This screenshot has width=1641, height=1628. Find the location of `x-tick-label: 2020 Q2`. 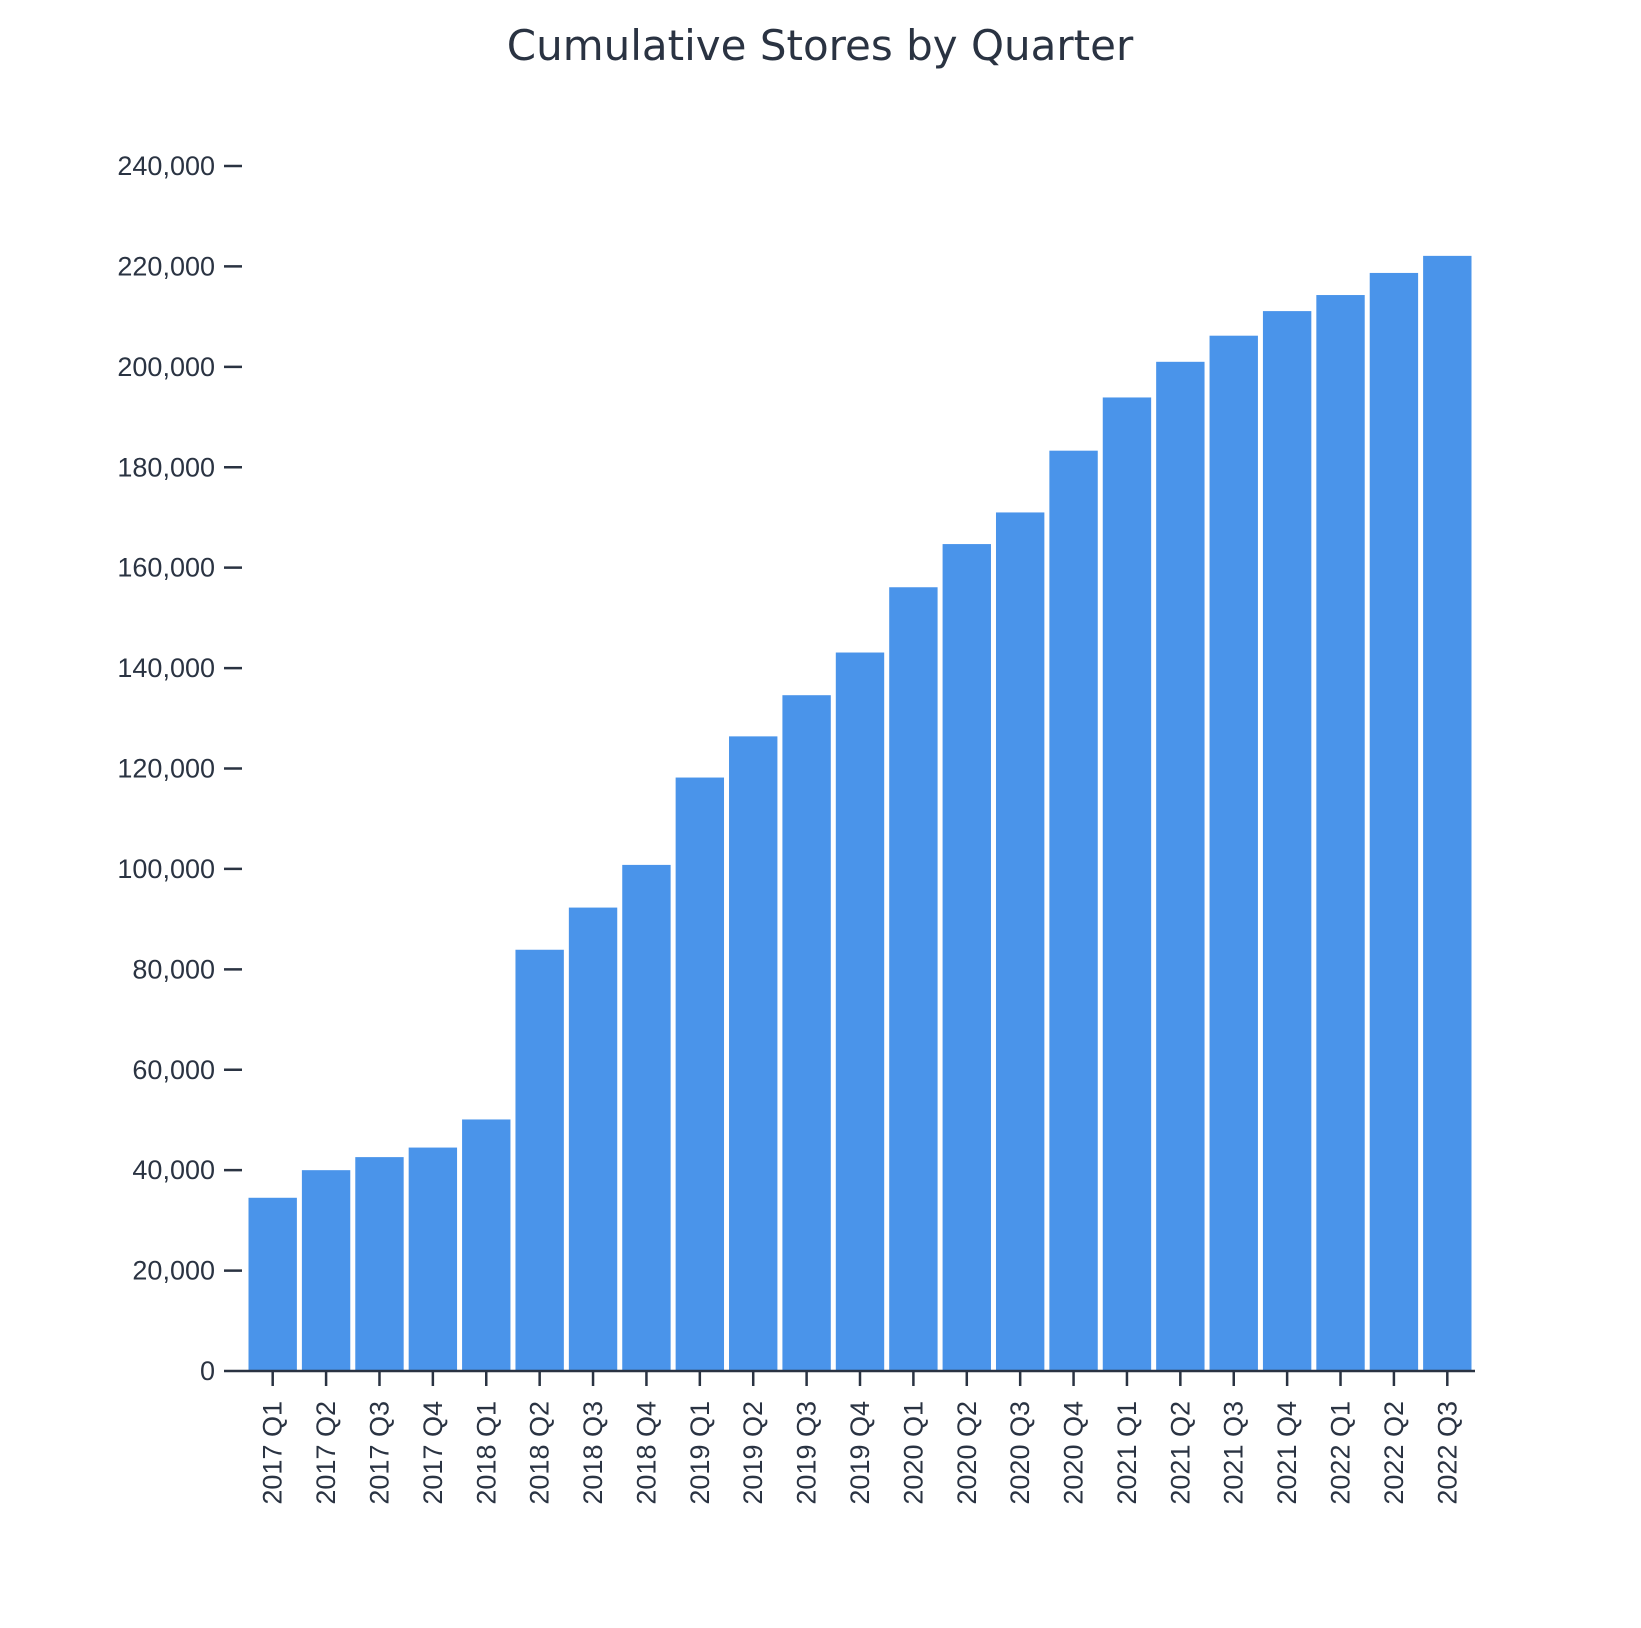

x-tick-label: 2020 Q2 is located at coordinates (967, 1453).